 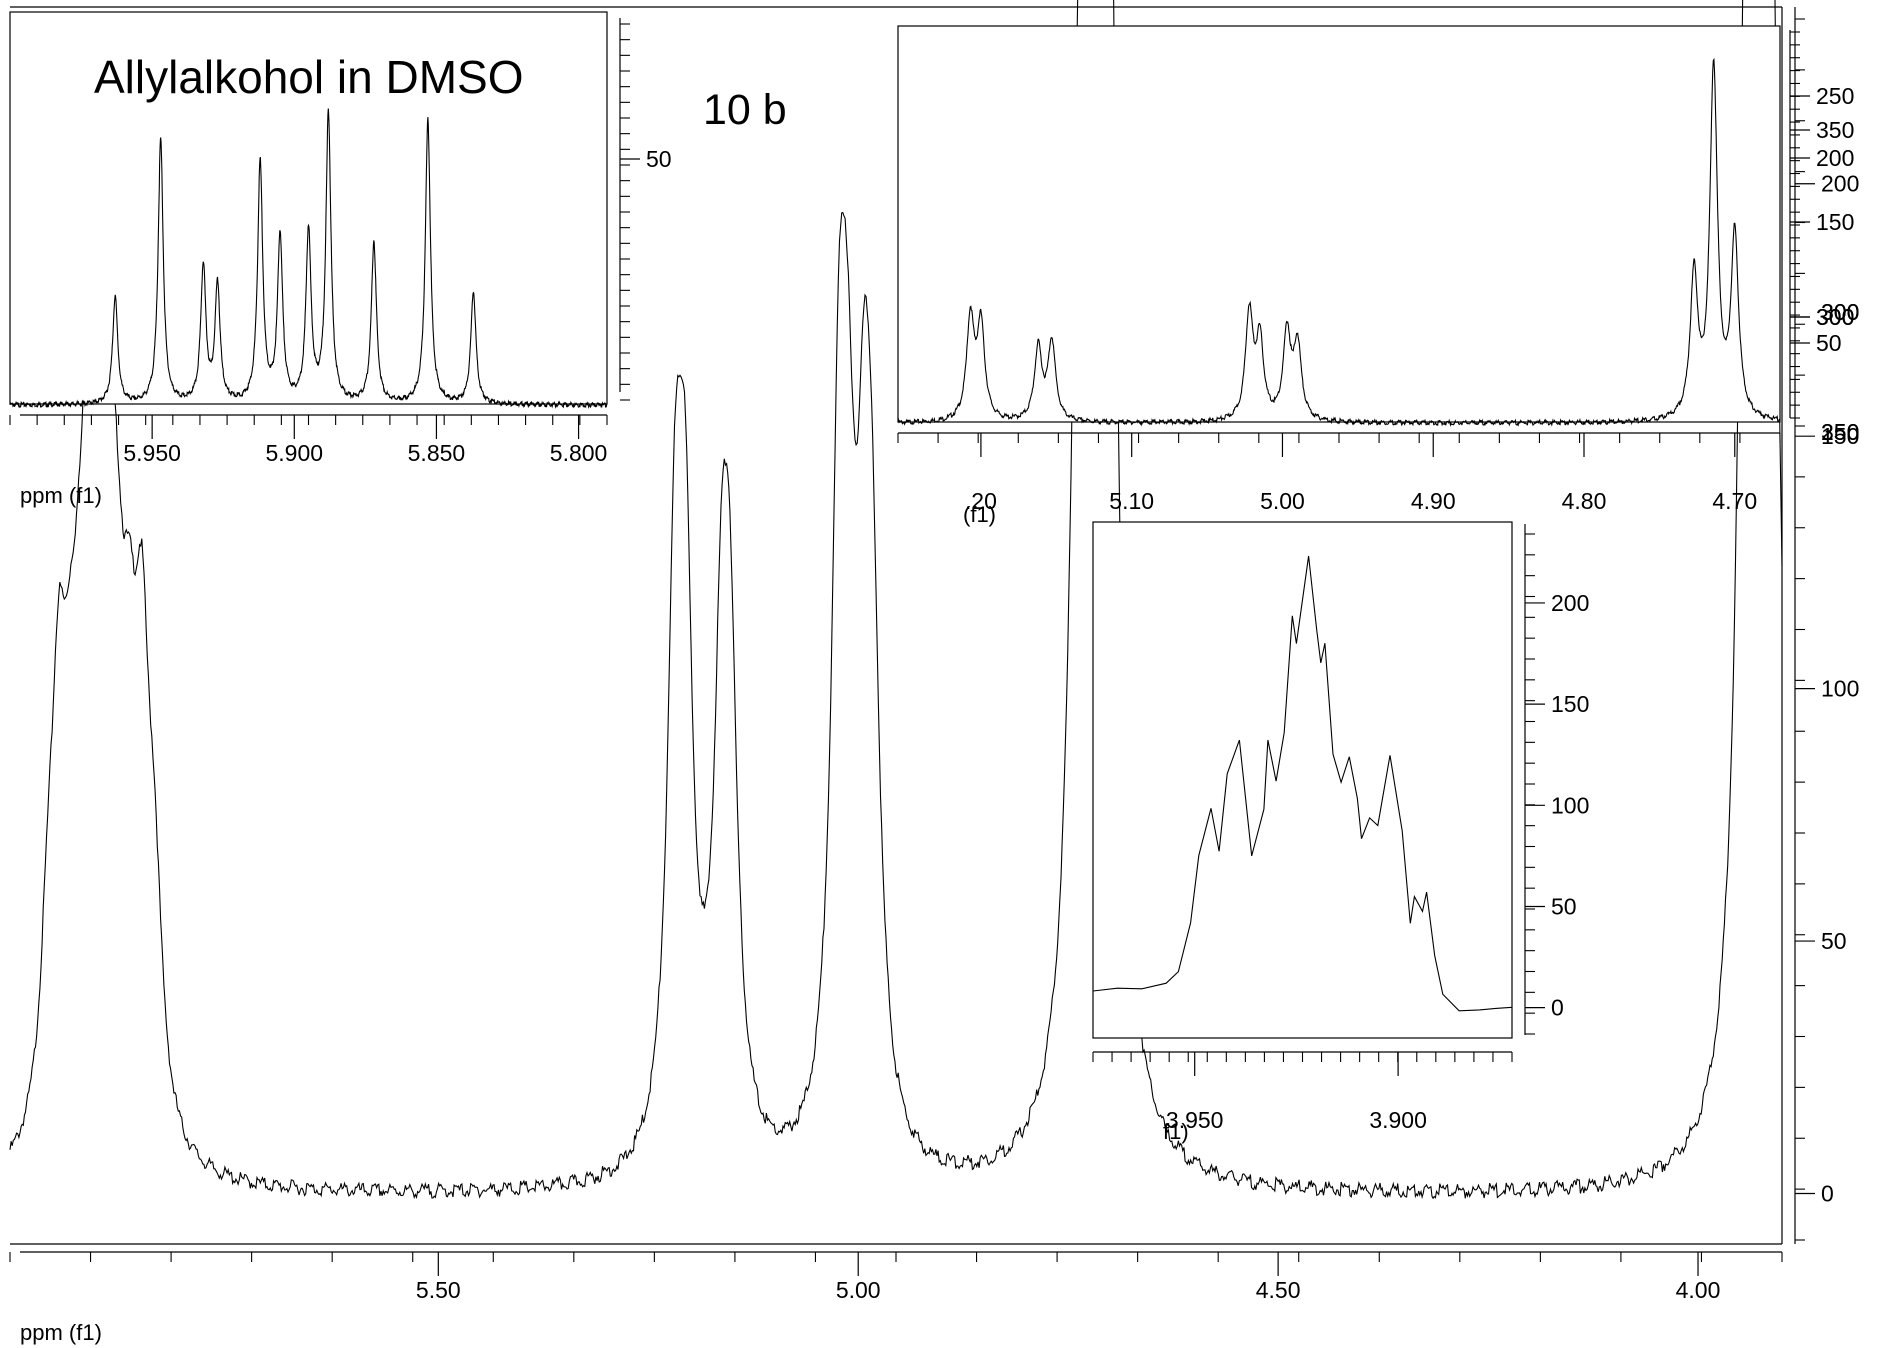 I want to click on y-tick-label: 300, so click(x=1835, y=317).